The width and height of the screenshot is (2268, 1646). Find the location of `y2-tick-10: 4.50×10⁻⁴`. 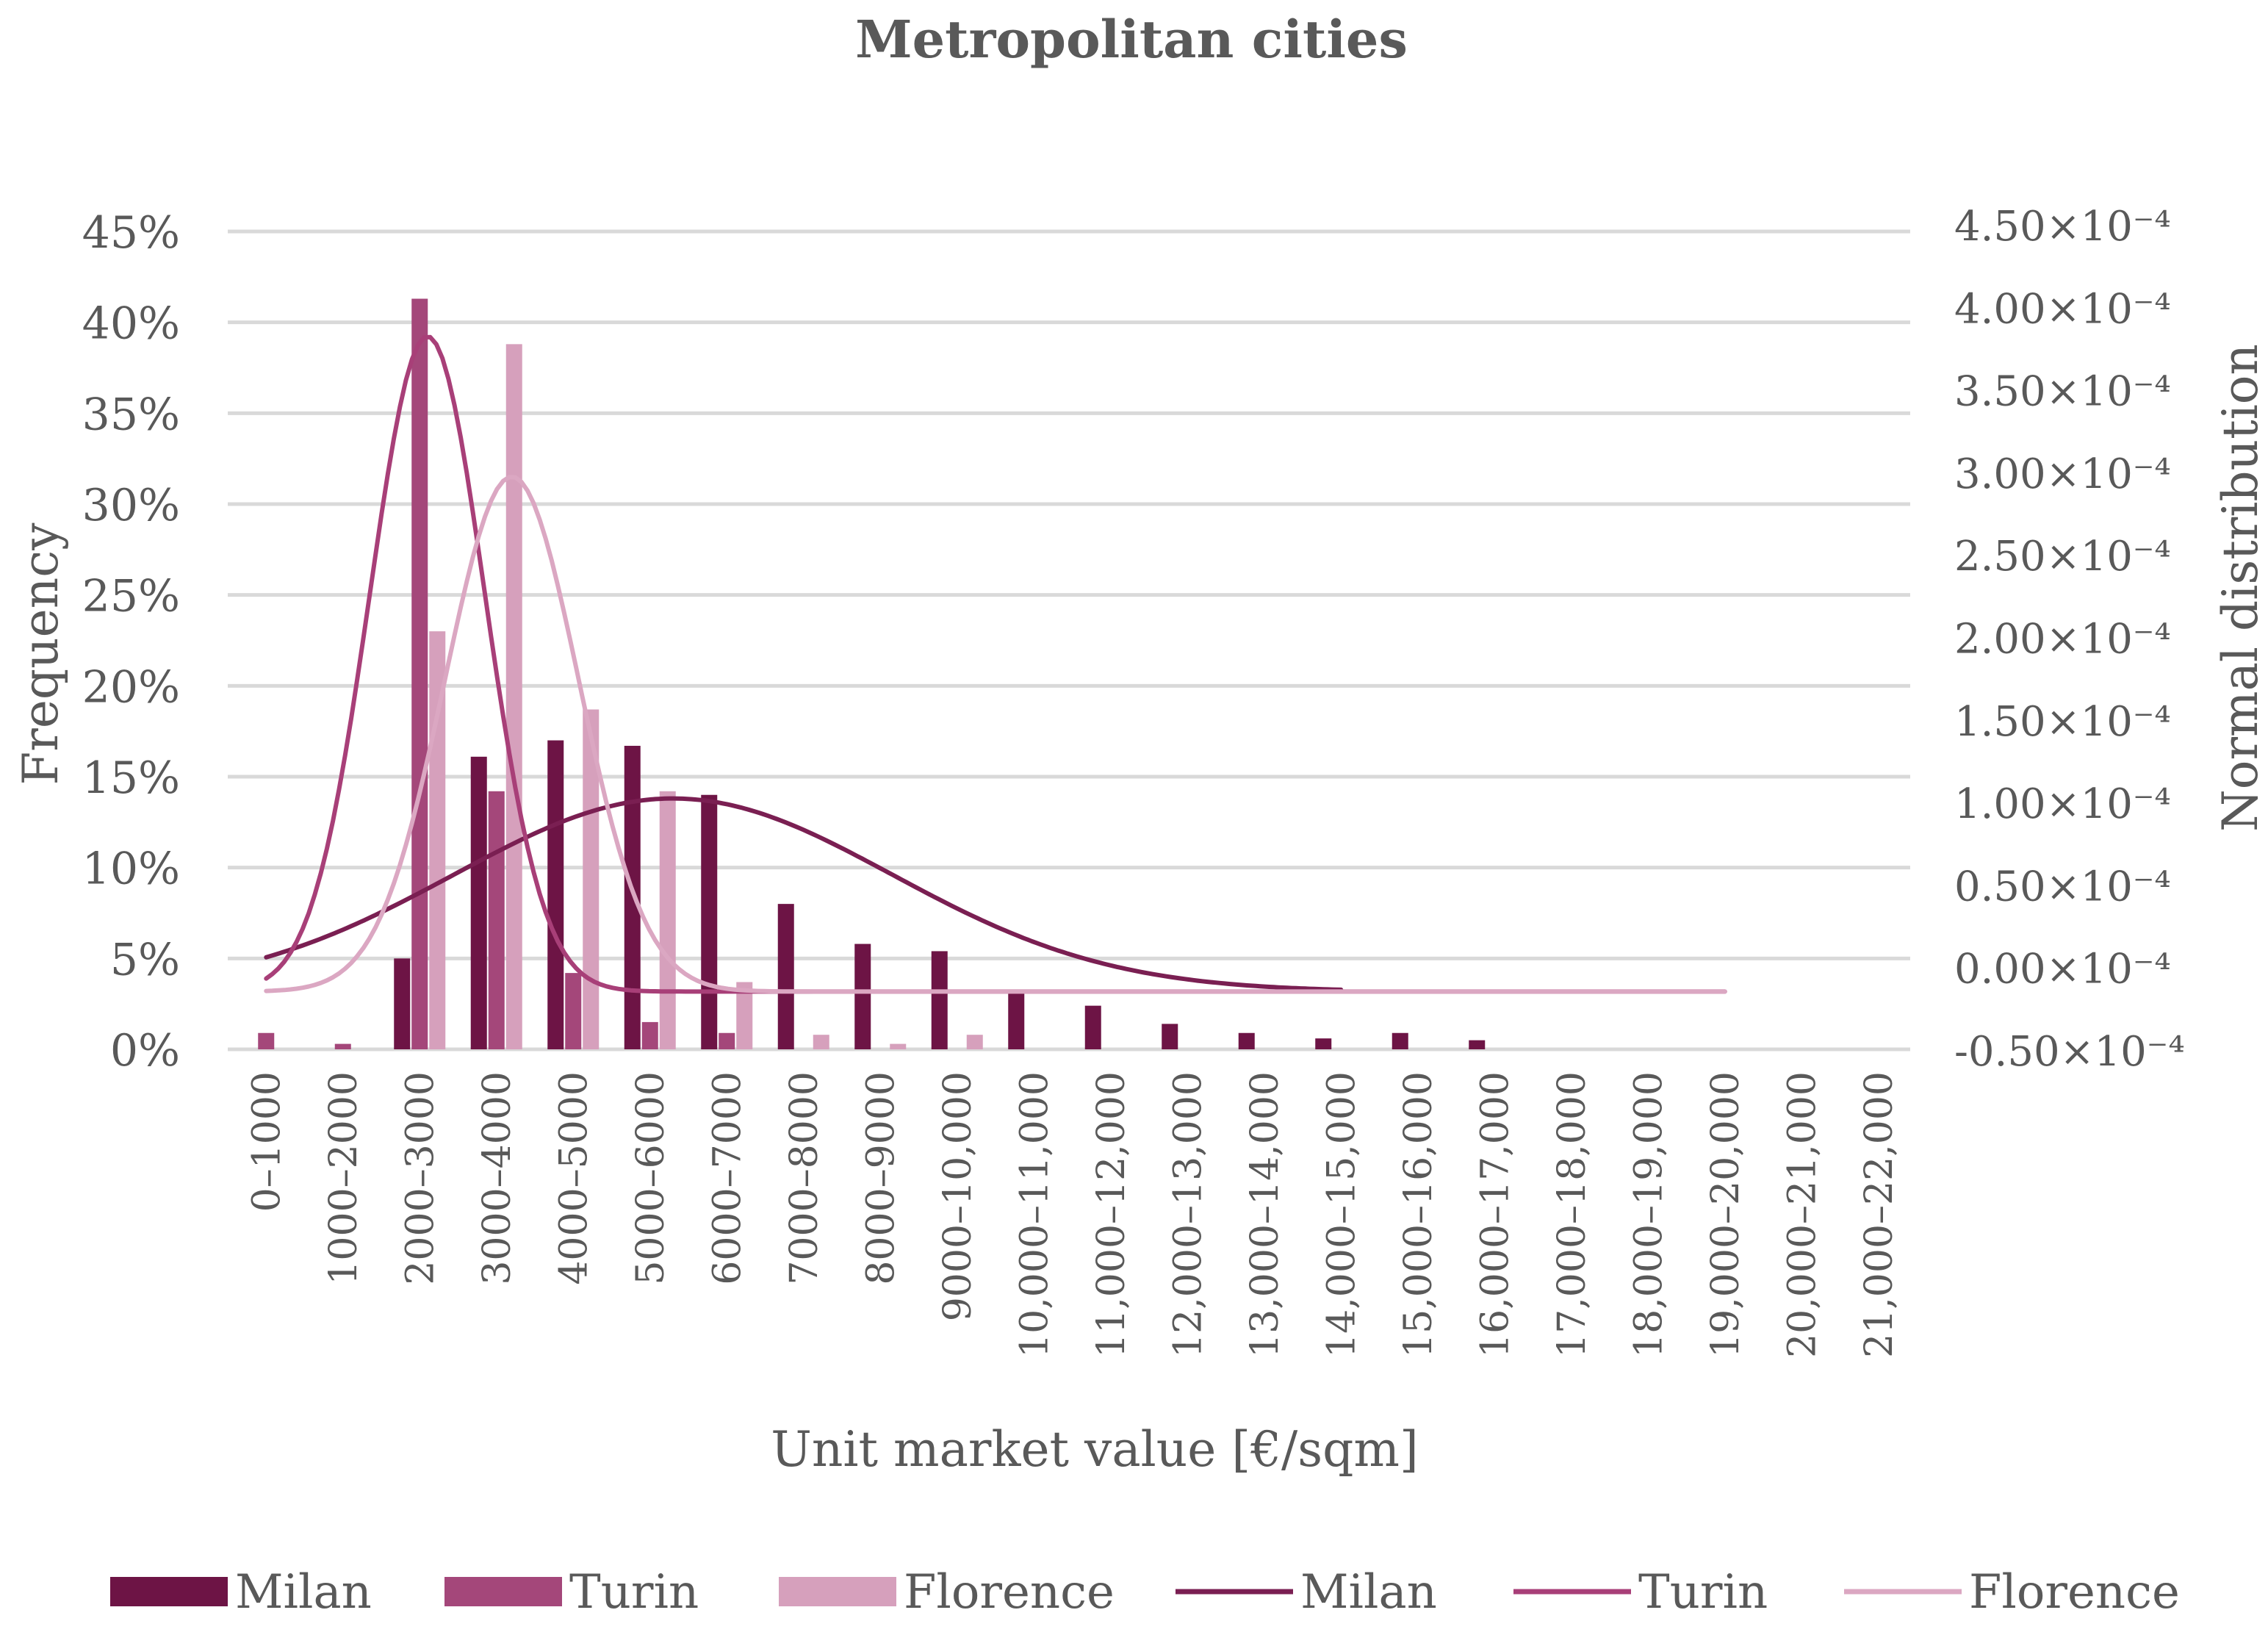

y2-tick-10: 4.50×10⁻⁴ is located at coordinates (2063, 227).